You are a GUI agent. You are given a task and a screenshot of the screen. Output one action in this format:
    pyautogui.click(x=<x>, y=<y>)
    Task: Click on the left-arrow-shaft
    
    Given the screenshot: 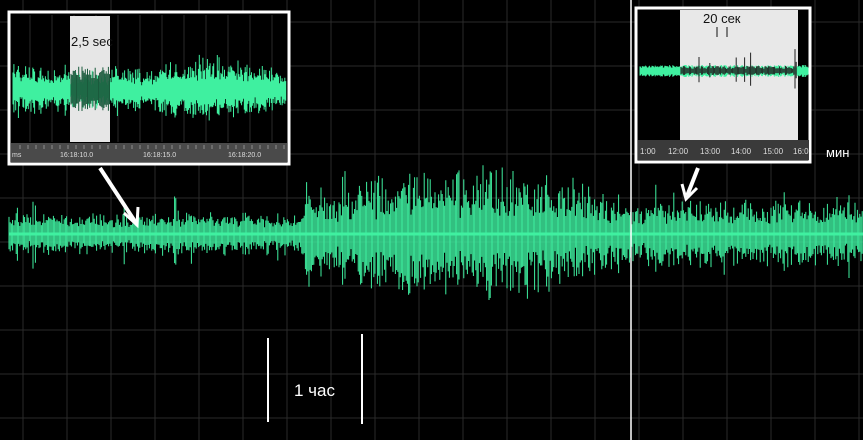 What is the action you would take?
    pyautogui.click(x=118, y=195)
    